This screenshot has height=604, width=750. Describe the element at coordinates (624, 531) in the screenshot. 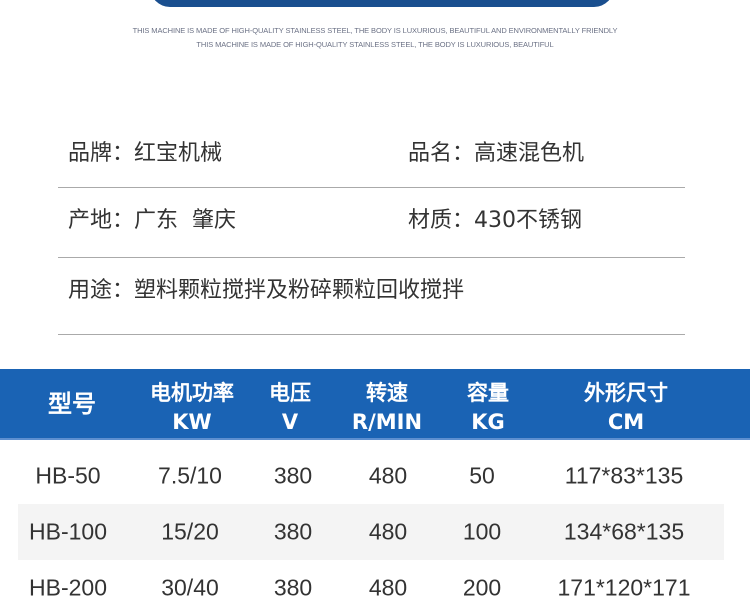

I see `table-cell: 134*68*135` at that location.